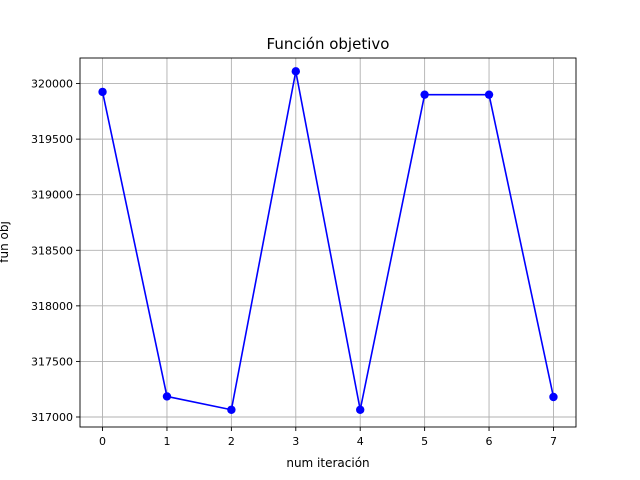 The image size is (640, 480). I want to click on y-tick-label: 317000, so click(52, 417).